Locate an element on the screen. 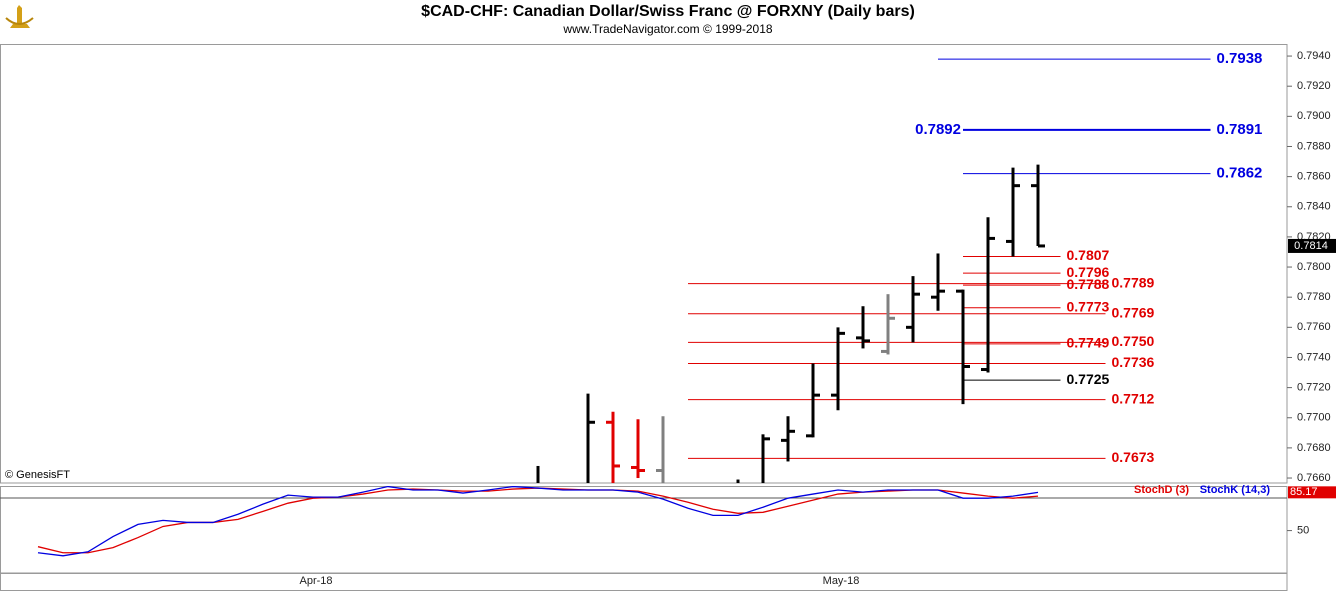 The height and width of the screenshot is (591, 1336). level-label: 0.7862 is located at coordinates (1240, 173).